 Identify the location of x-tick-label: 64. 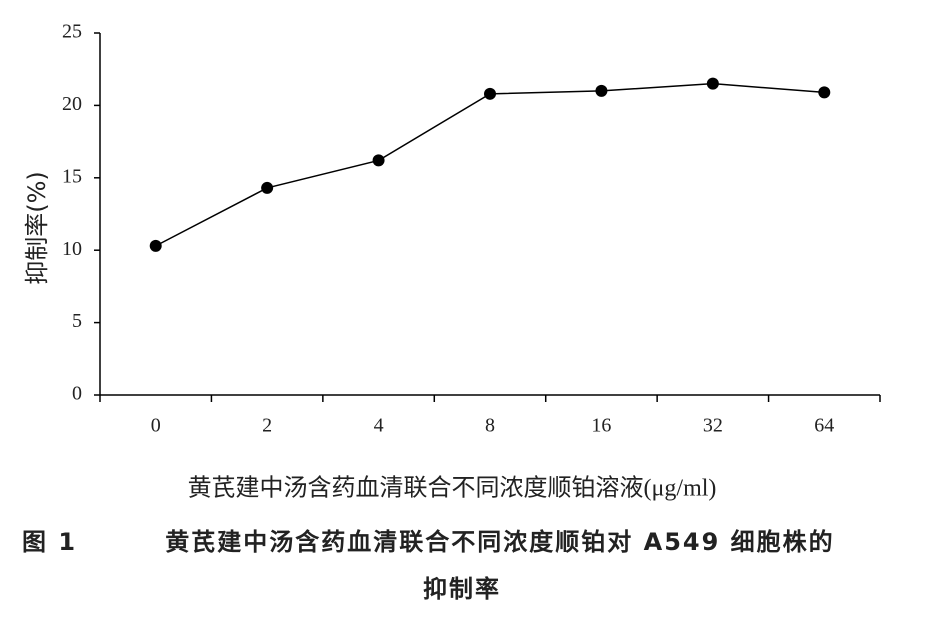
(824, 426).